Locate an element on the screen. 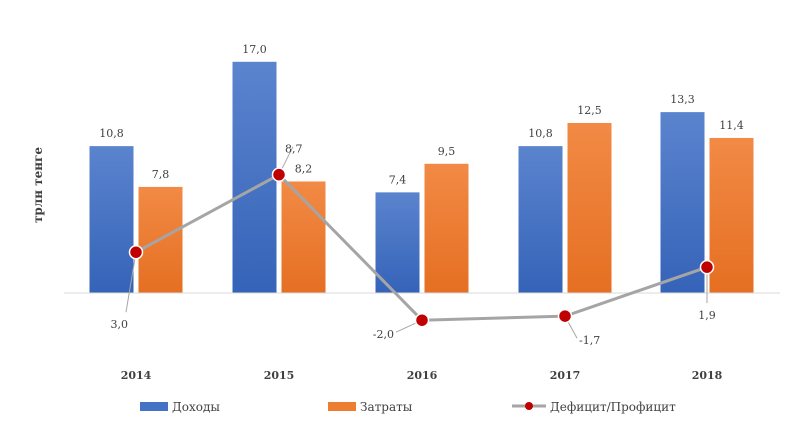 This screenshot has height=432, width=800. bar-label-expense-2017: 12,5 is located at coordinates (589, 110).